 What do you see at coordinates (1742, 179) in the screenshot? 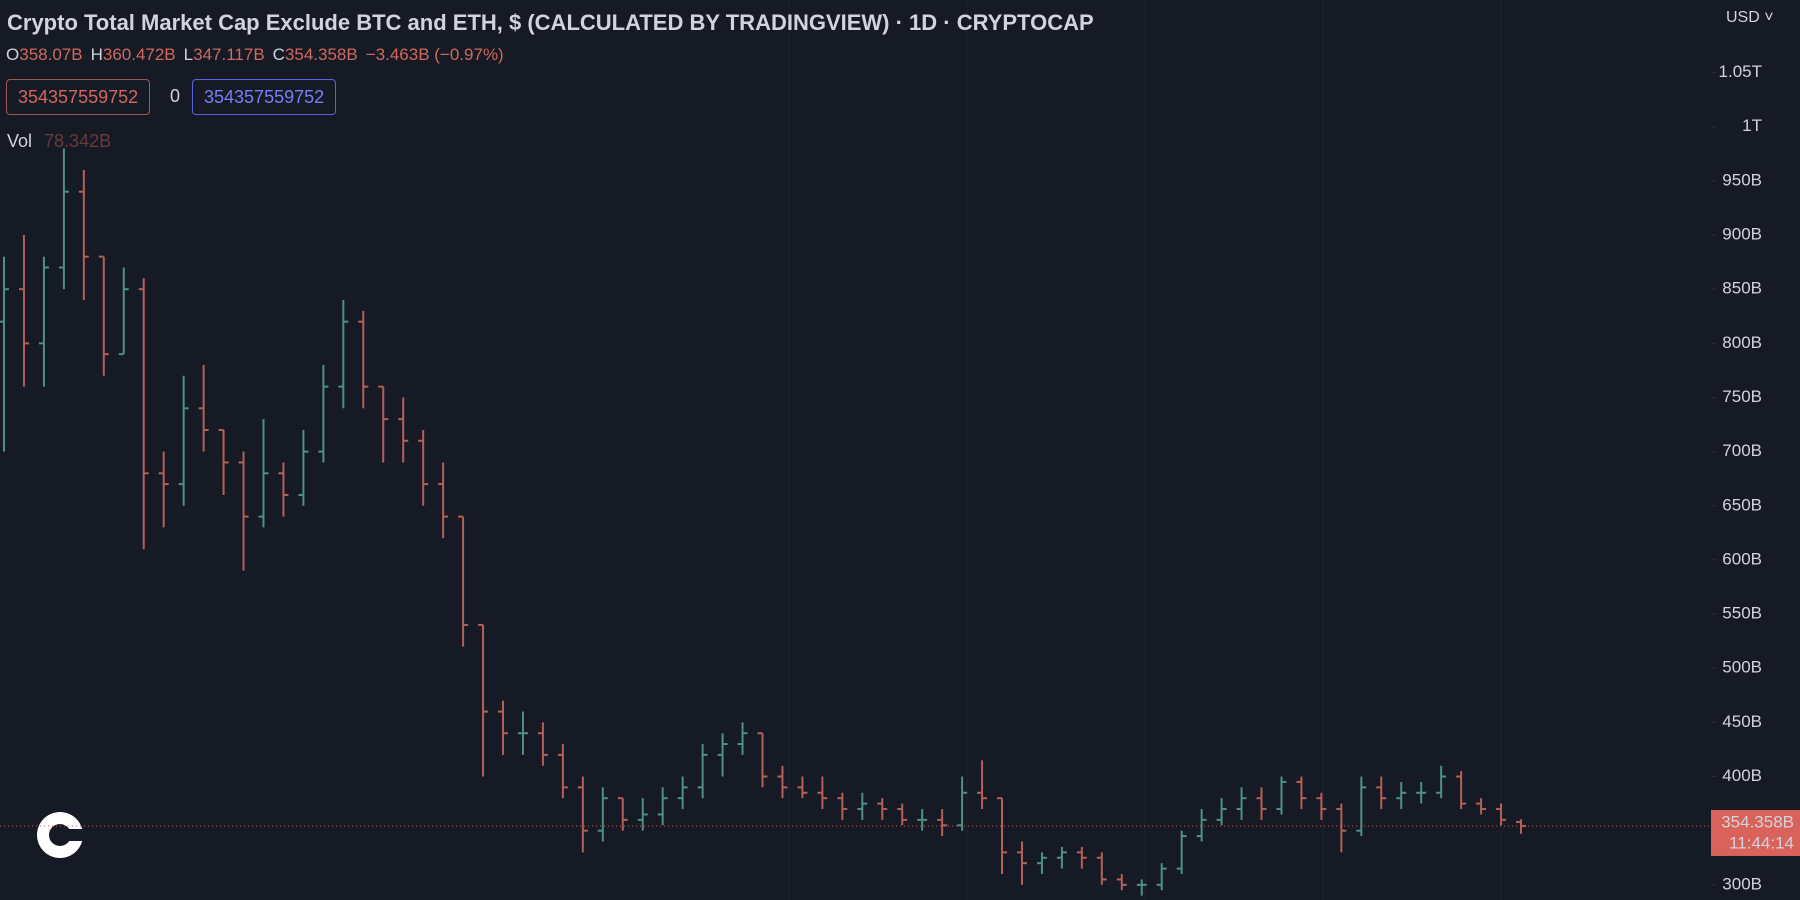
I see `y-tick-label: 950B` at bounding box center [1742, 179].